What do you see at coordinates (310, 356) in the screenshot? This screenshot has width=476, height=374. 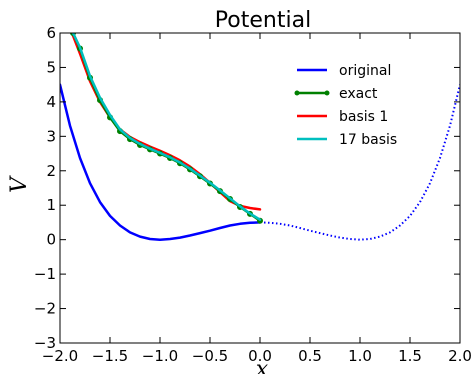 I see `x-tick-label: 0.5` at bounding box center [310, 356].